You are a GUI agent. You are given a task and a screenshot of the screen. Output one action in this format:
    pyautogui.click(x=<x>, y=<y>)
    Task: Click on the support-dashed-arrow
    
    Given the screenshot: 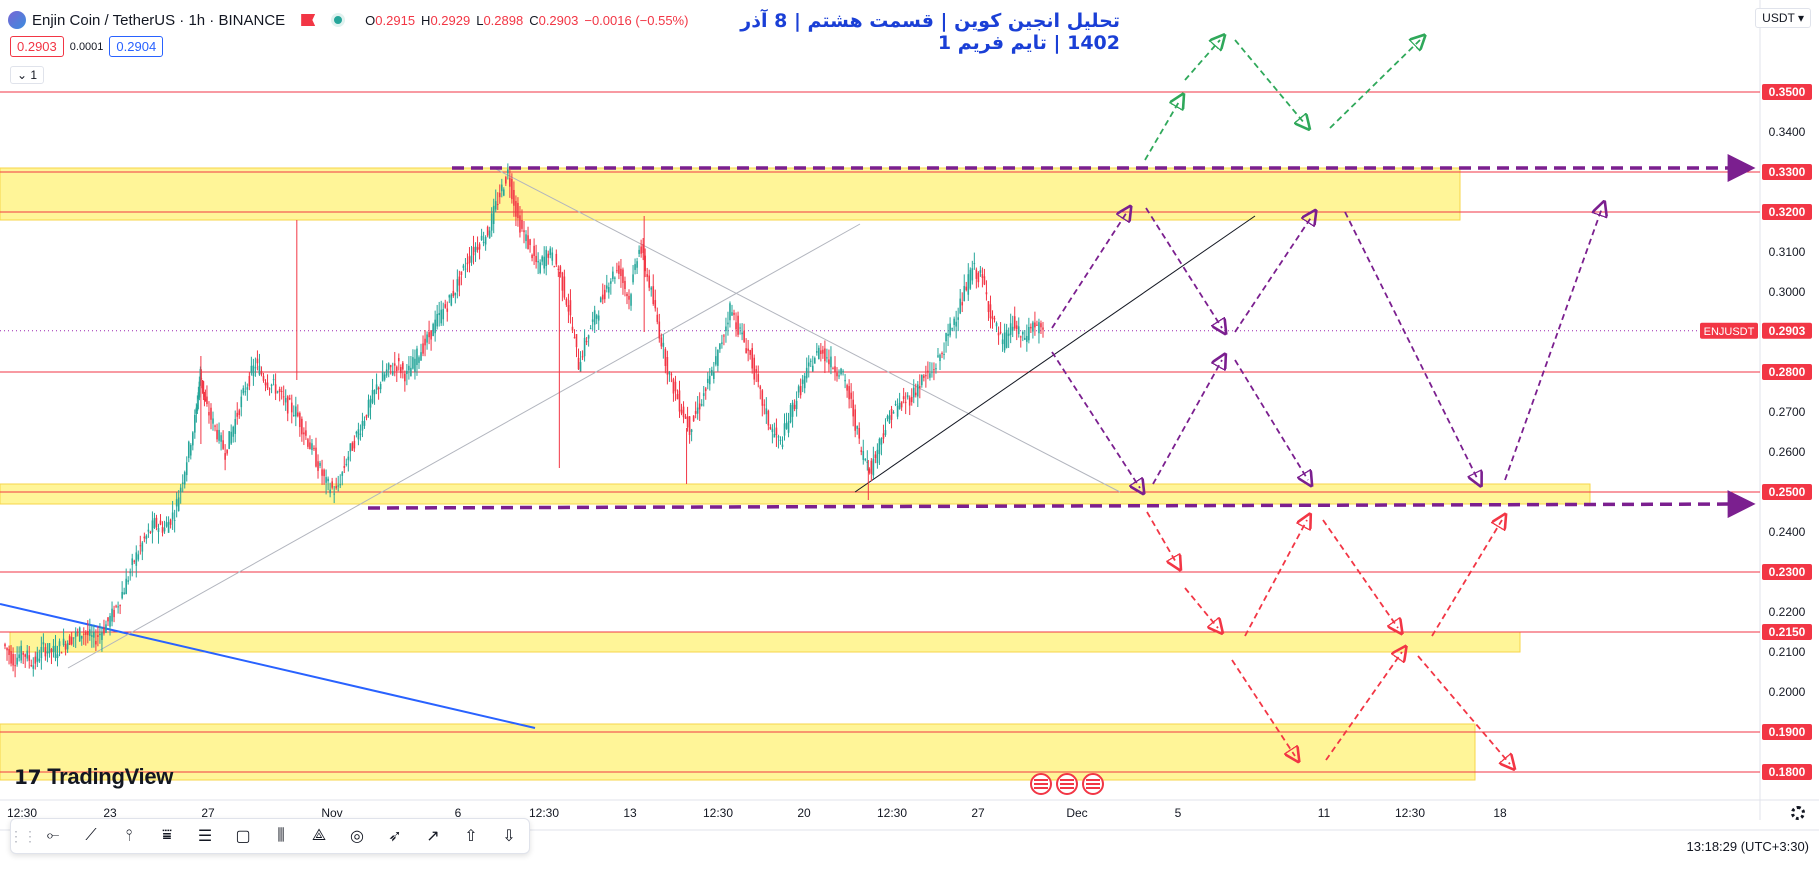 What is the action you would take?
    pyautogui.click(x=1061, y=504)
    